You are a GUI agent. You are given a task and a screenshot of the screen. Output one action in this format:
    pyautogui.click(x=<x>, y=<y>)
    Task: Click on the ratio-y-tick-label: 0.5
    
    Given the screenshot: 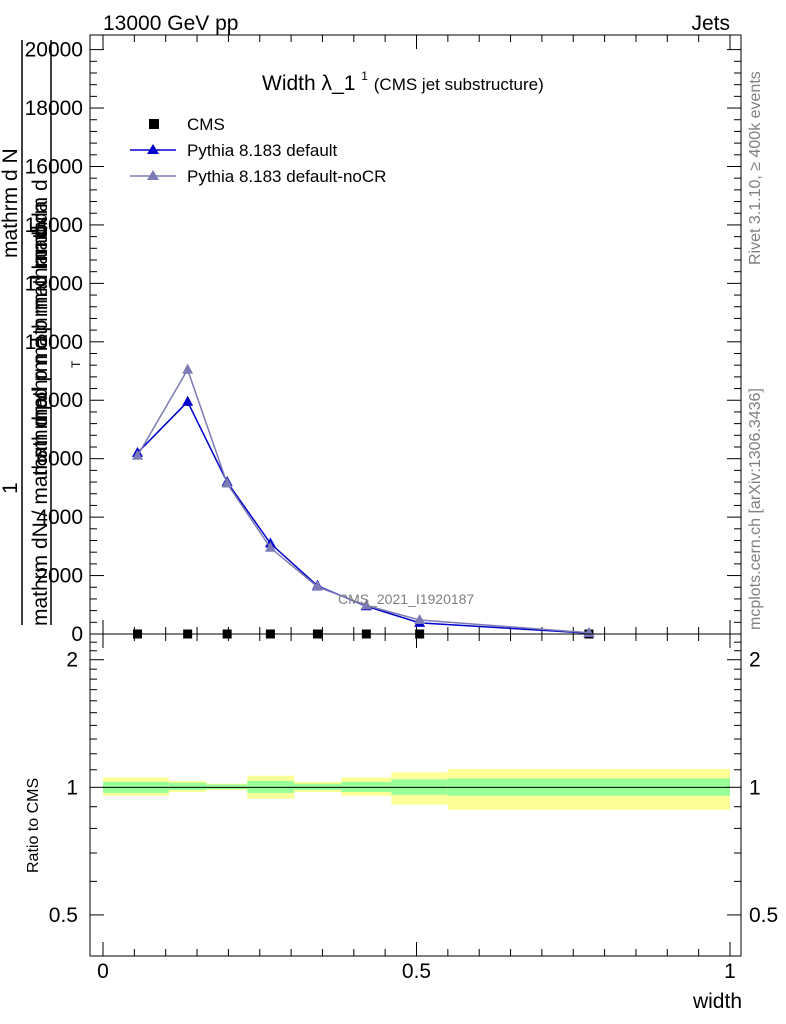 What is the action you would take?
    pyautogui.click(x=63, y=915)
    